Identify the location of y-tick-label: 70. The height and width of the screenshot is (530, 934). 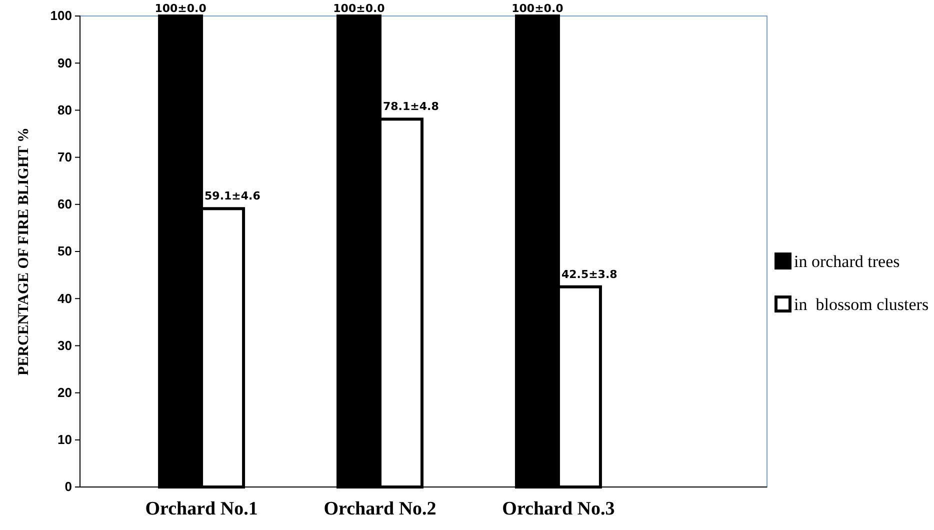
(65, 156).